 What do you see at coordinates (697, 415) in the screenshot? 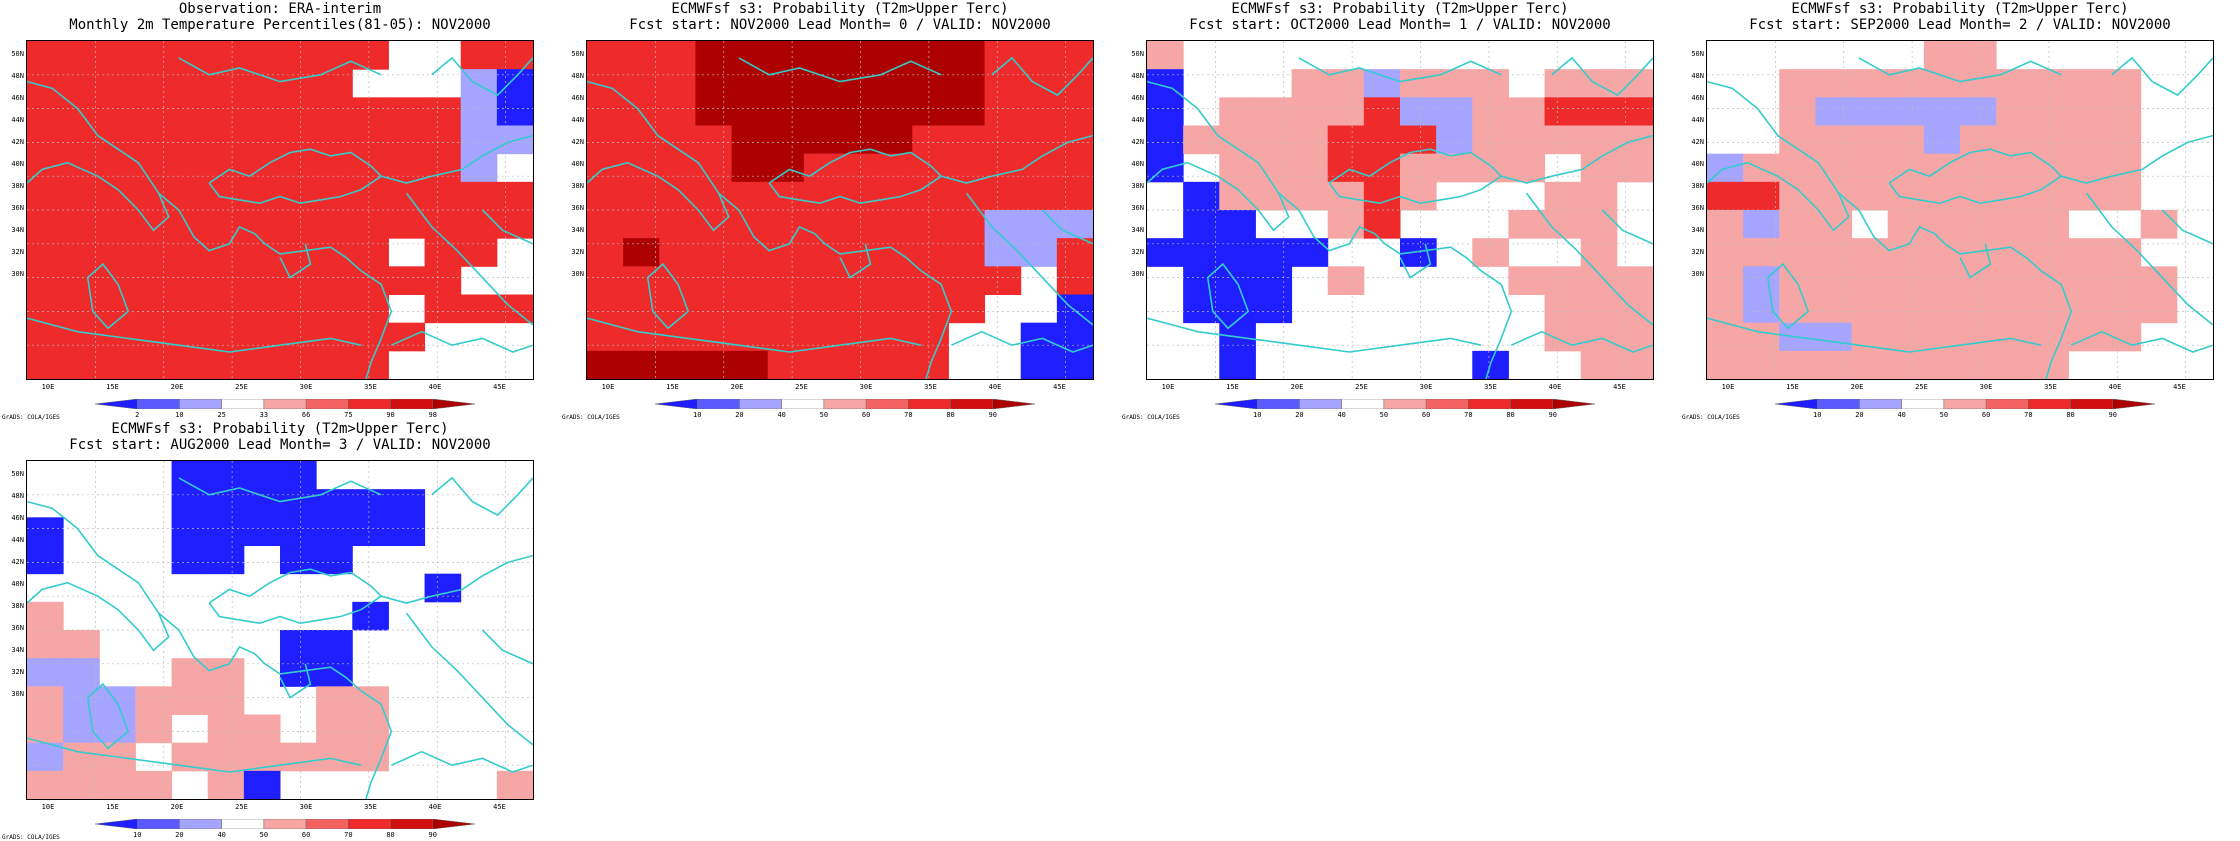
I see `colorbar-label: 10` at bounding box center [697, 415].